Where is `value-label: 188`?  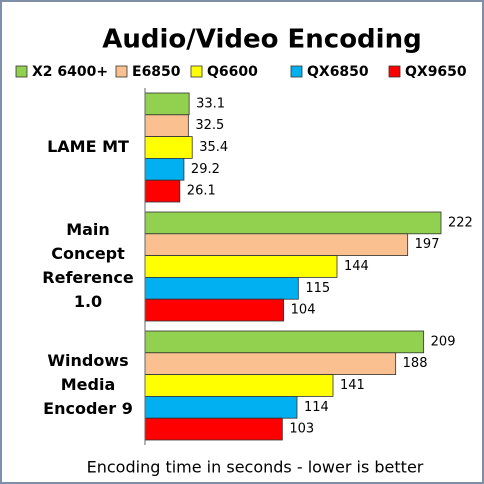
value-label: 188 is located at coordinates (415, 363).